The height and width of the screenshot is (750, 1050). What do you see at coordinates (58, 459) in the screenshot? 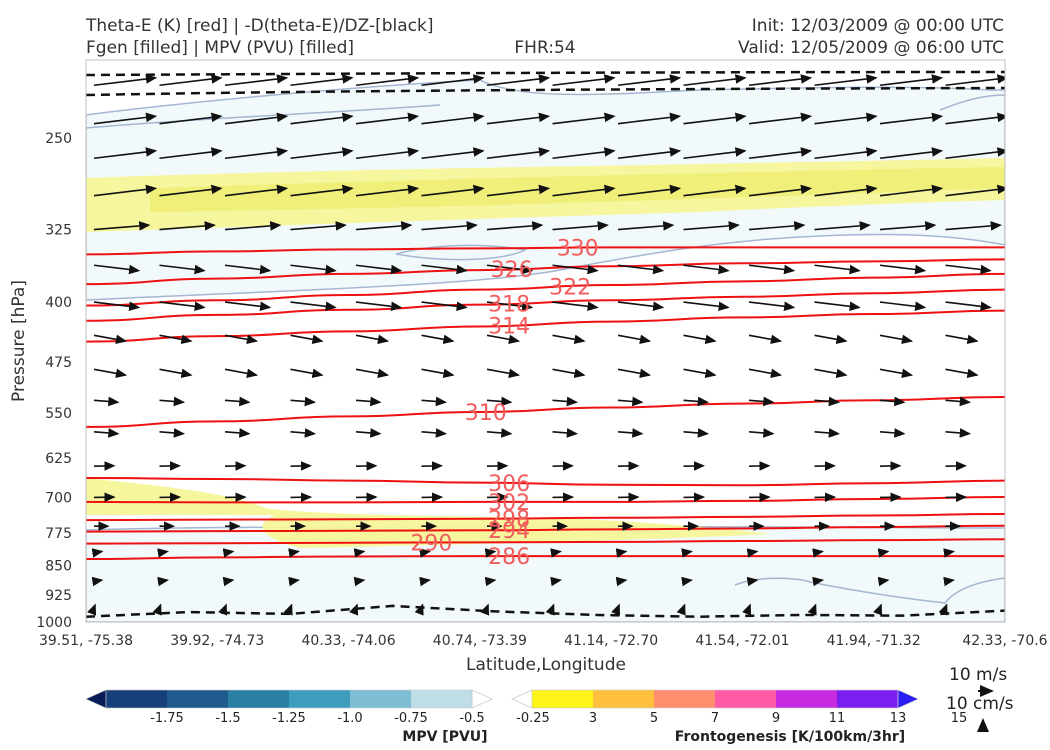
I see `y-tick-label: 625` at bounding box center [58, 459].